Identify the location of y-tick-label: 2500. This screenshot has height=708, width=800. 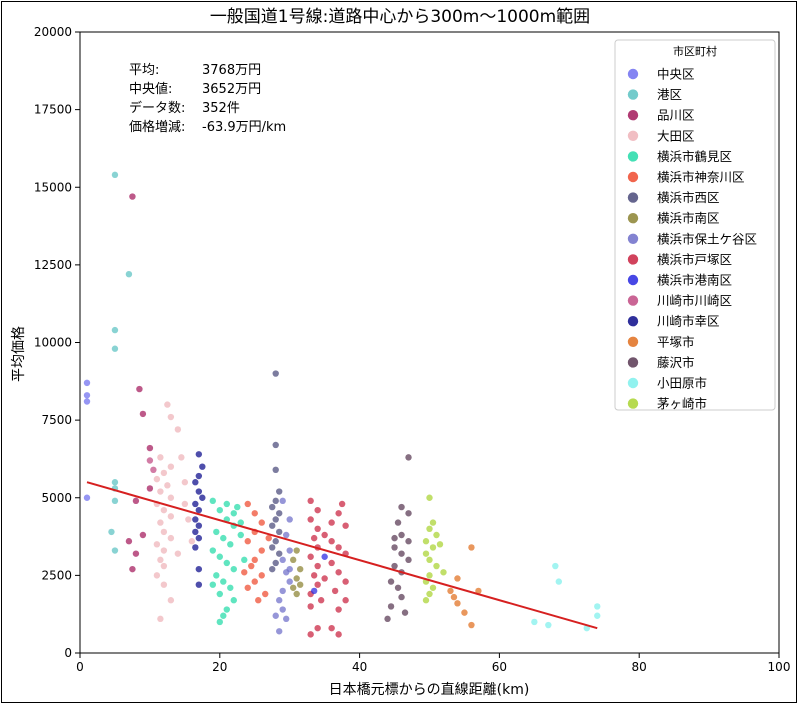
(56, 575).